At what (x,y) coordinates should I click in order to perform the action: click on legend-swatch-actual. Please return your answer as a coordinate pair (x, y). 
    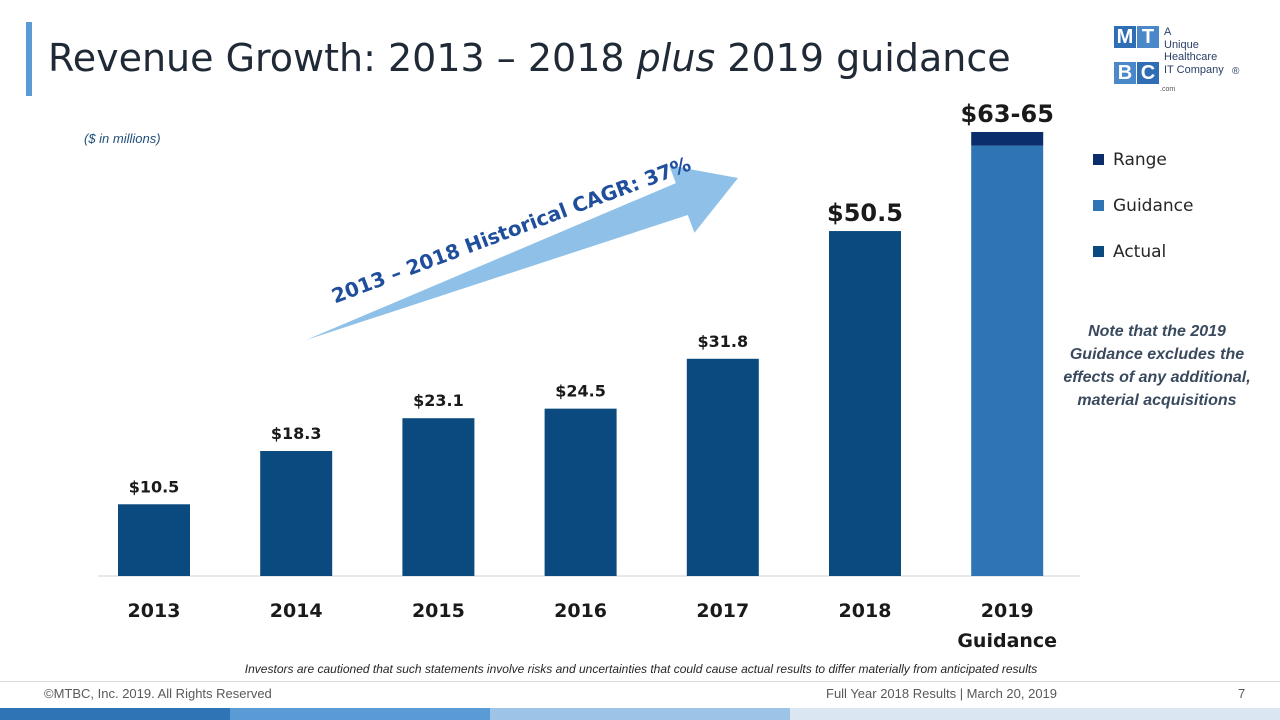
    Looking at the image, I should click on (1098, 251).